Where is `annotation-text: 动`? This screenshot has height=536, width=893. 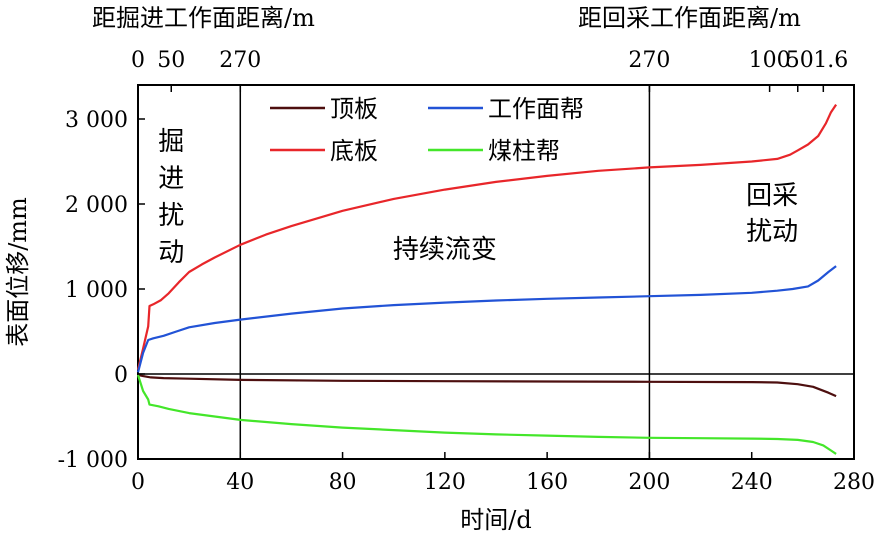 annotation-text: 动 is located at coordinates (171, 253).